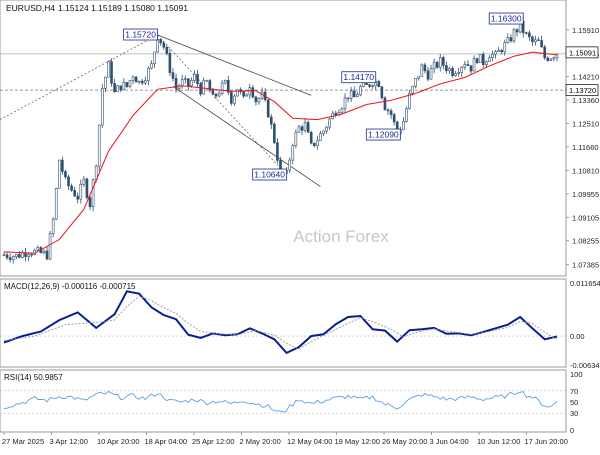 This screenshot has height=455, width=600. What do you see at coordinates (118, 441) in the screenshot?
I see `x-tick-label: 10 Apr 20:00` at bounding box center [118, 441].